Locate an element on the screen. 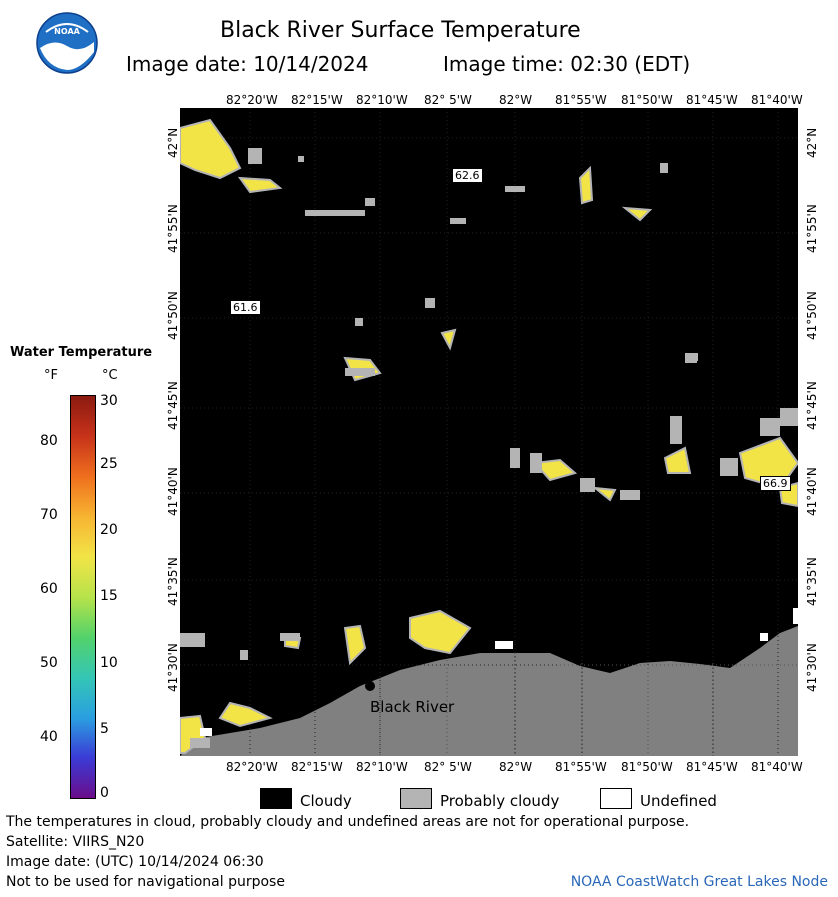  black-river-marker is located at coordinates (370, 686).